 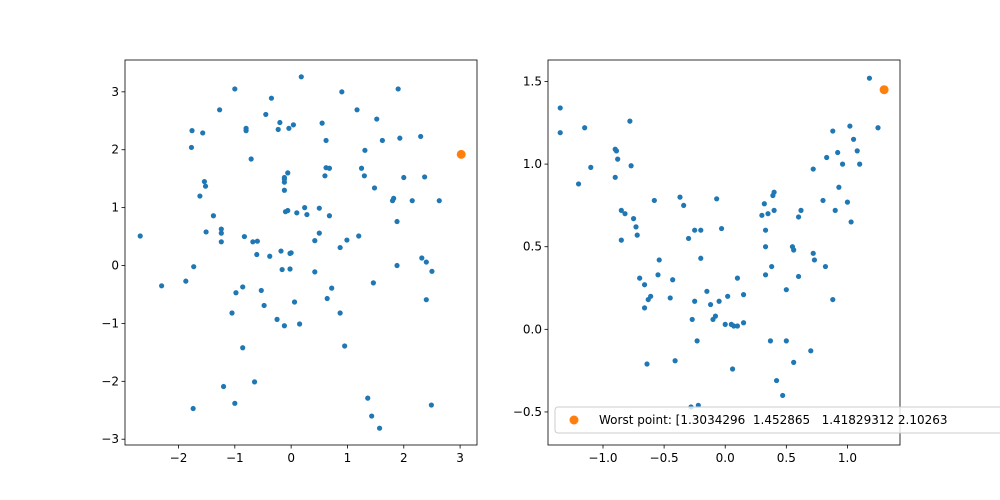 What do you see at coordinates (847, 458) in the screenshot?
I see `x-tick-label: 1.0` at bounding box center [847, 458].